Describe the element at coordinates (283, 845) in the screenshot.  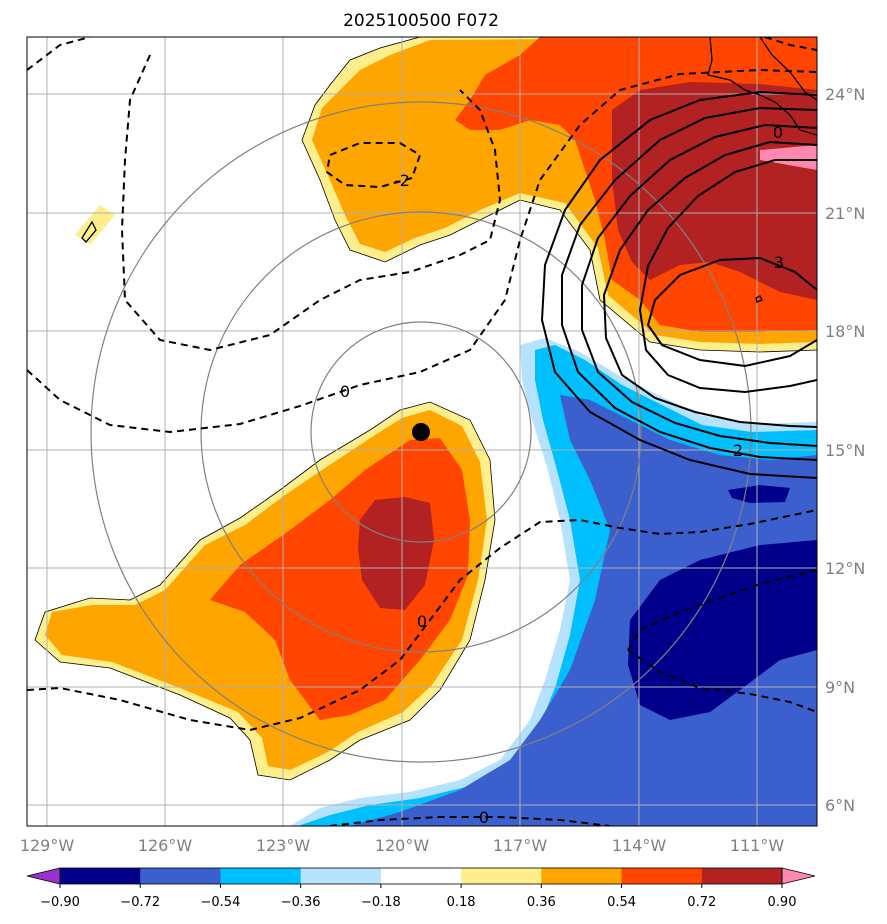
I see `x-tick-label: 123°W` at that location.